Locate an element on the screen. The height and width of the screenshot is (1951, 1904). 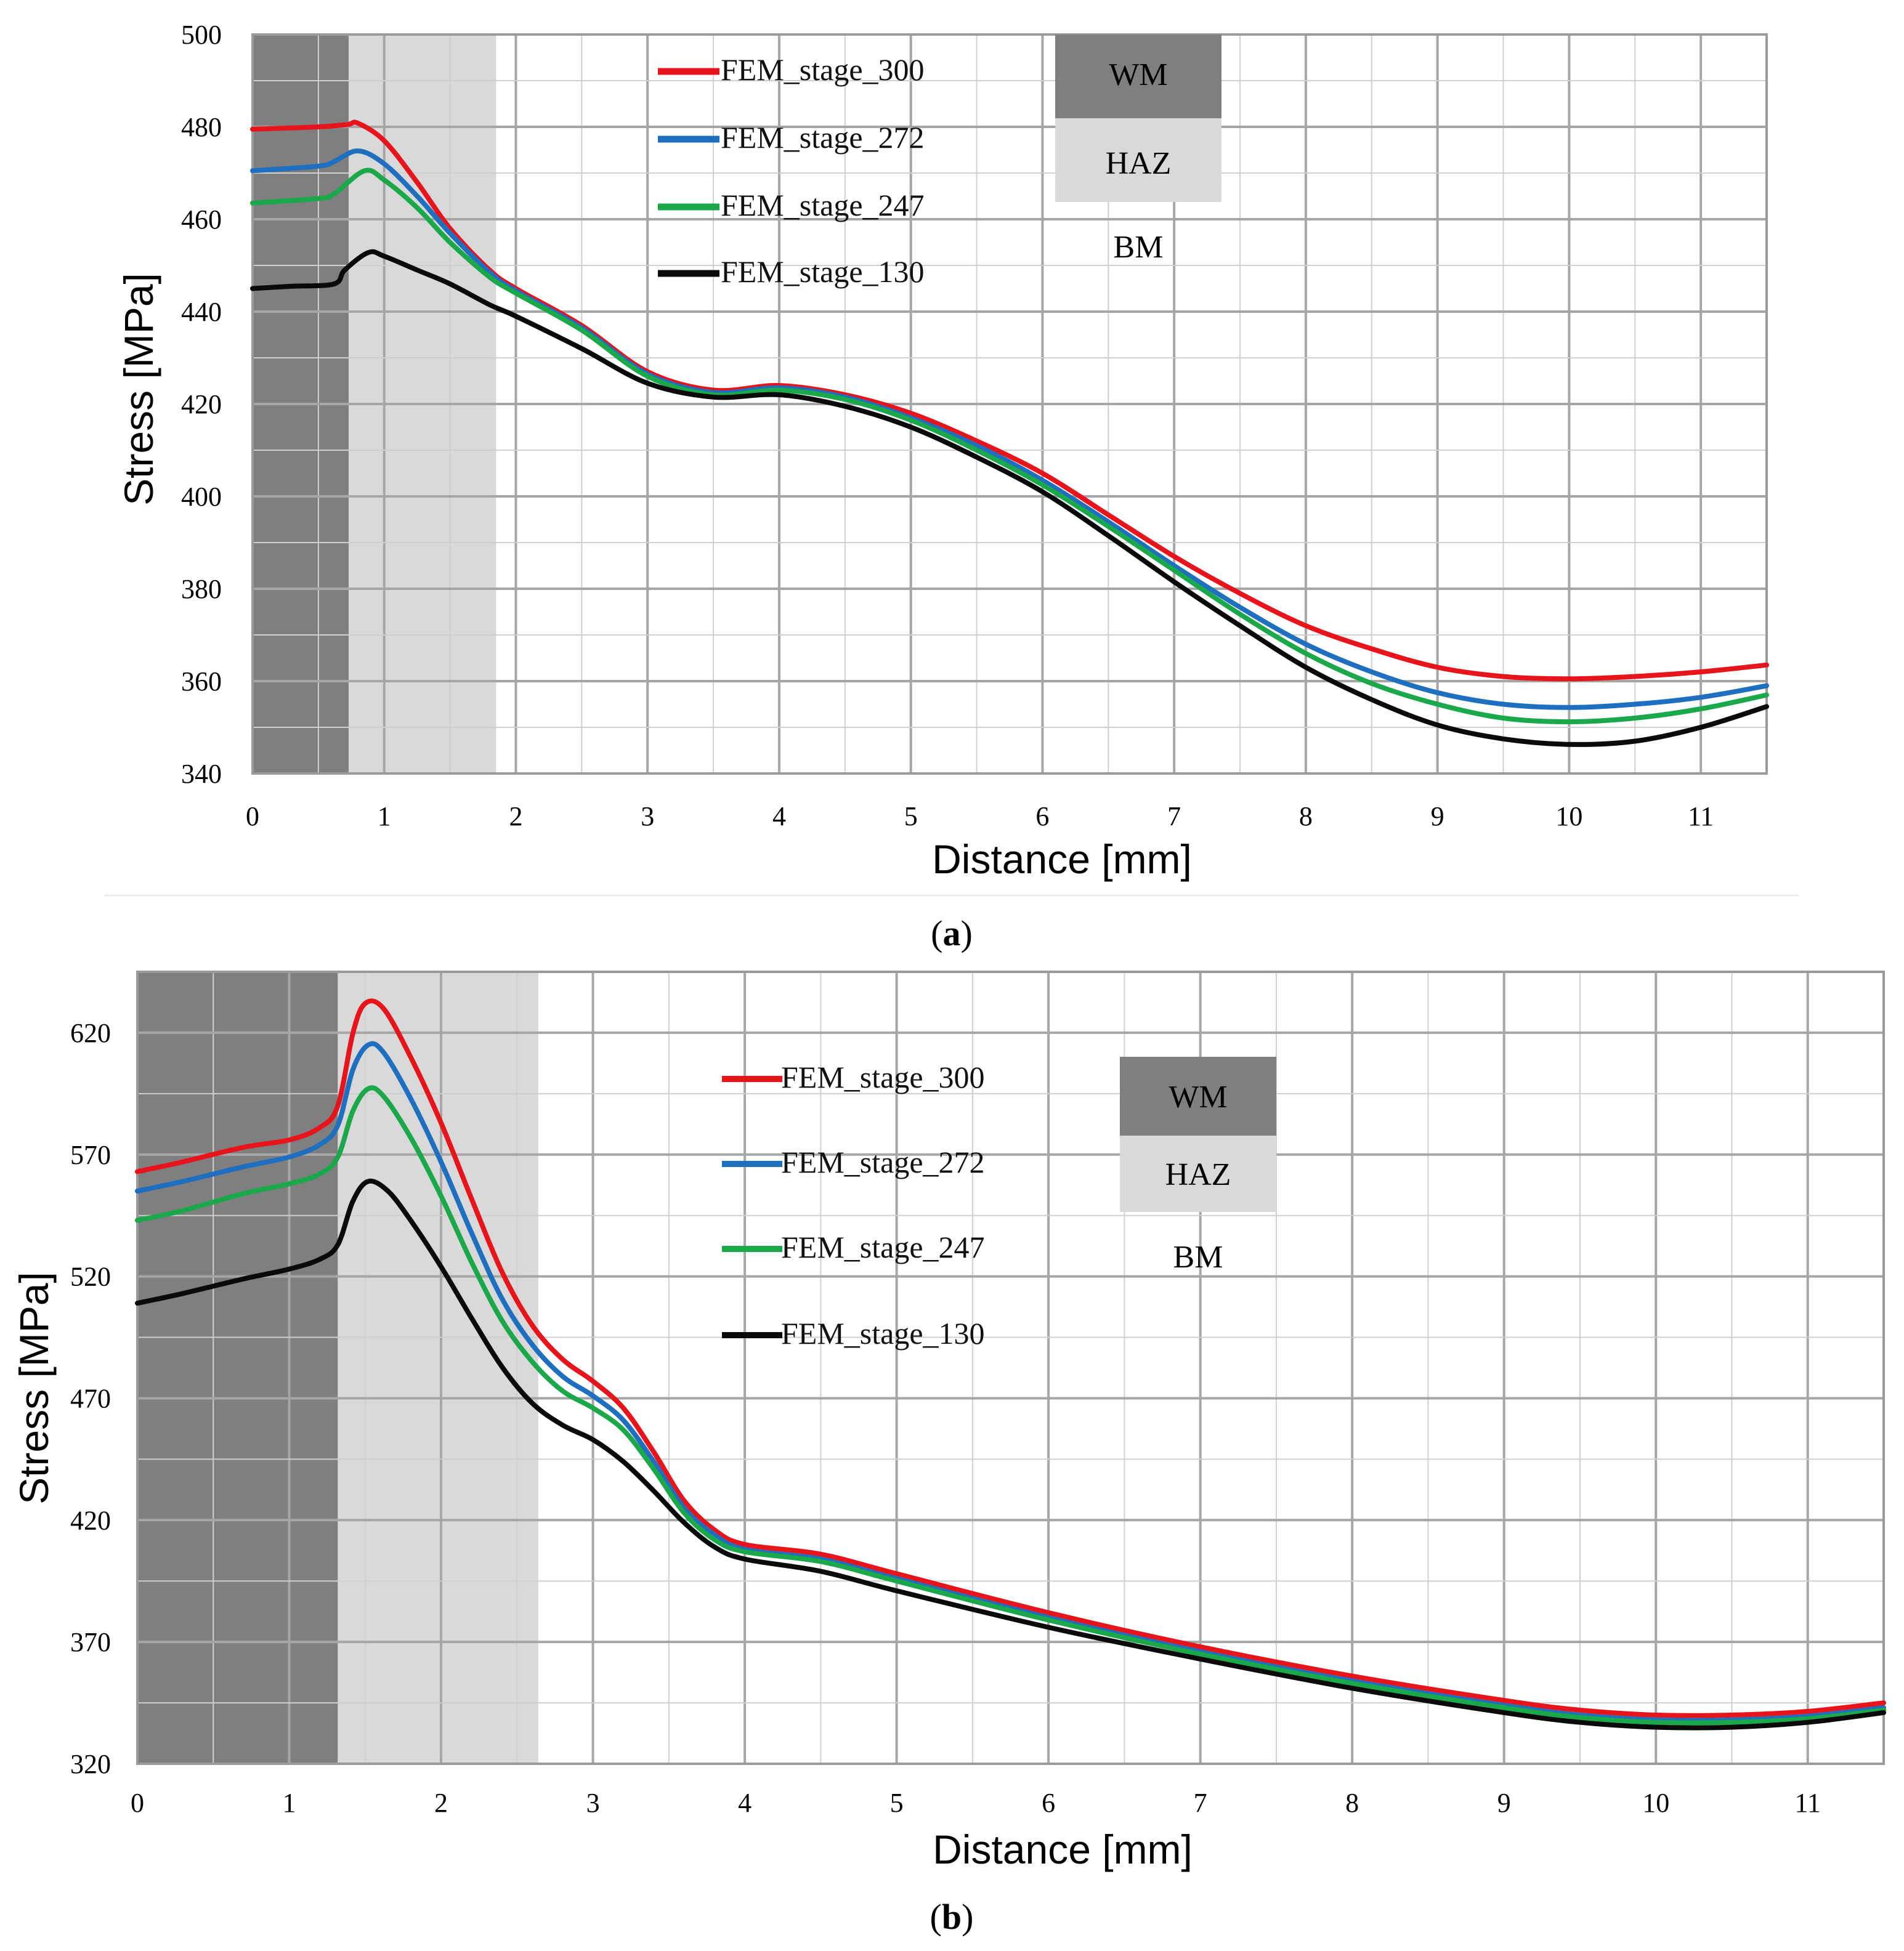
chart-a-legend-label-stage-272: FEM_stage_272 is located at coordinates (823, 137).